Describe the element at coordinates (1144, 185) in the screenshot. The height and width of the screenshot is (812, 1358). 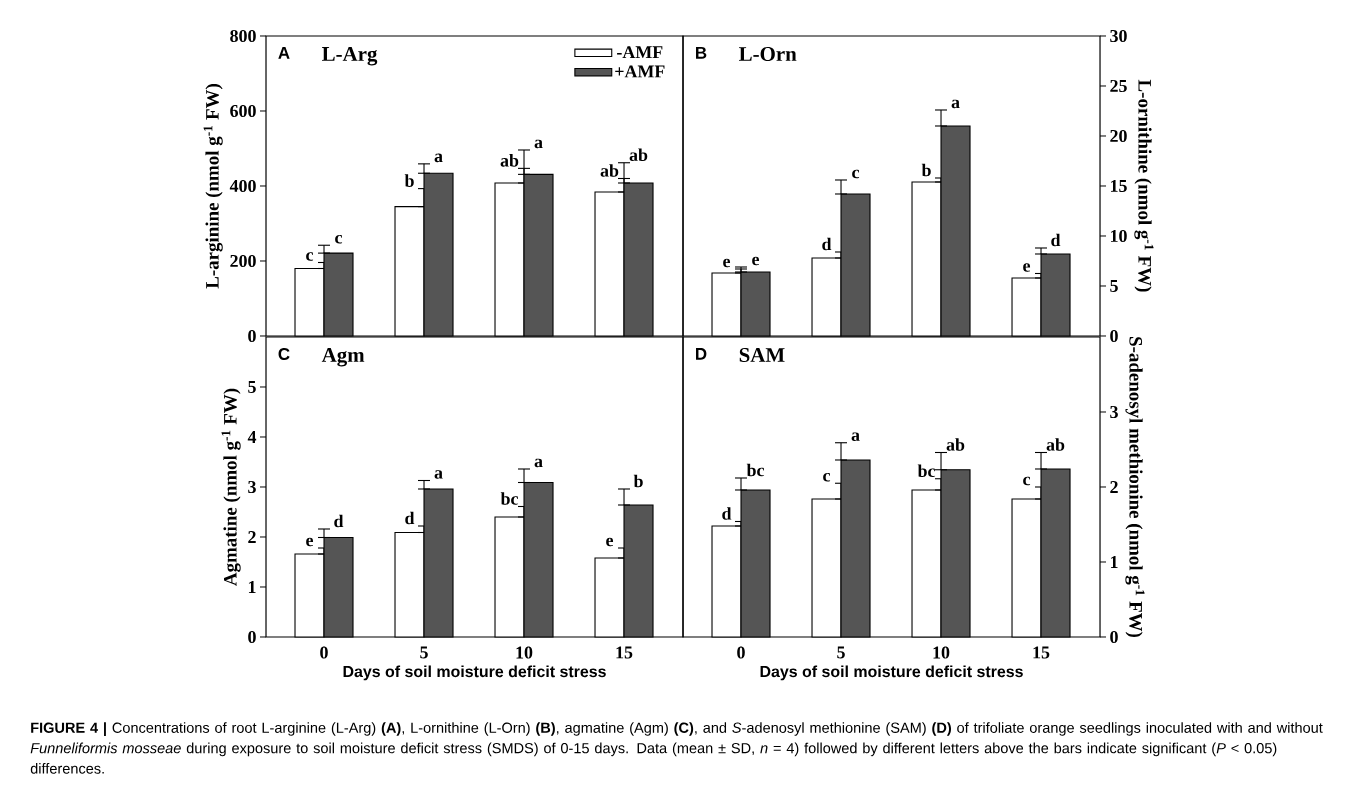
I see `y-axis-title: L-ornithine (nmol g$^{-1}$ FW)` at that location.